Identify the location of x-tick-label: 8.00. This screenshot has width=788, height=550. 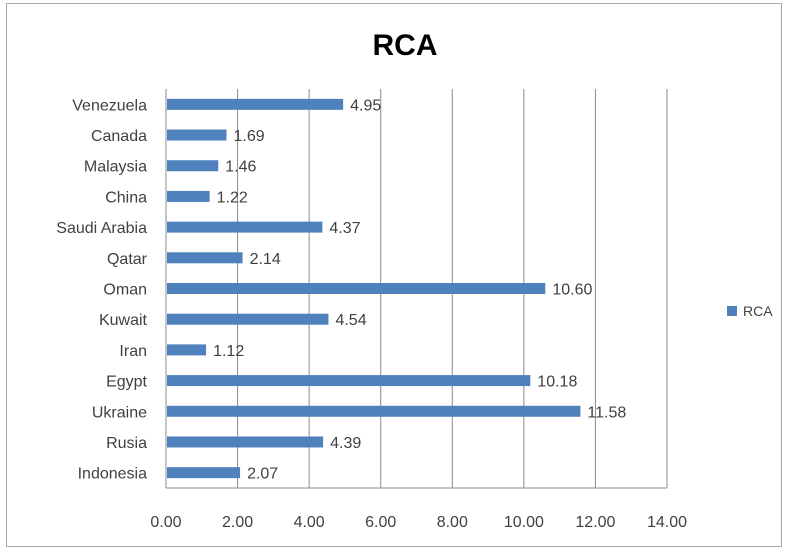
(452, 522).